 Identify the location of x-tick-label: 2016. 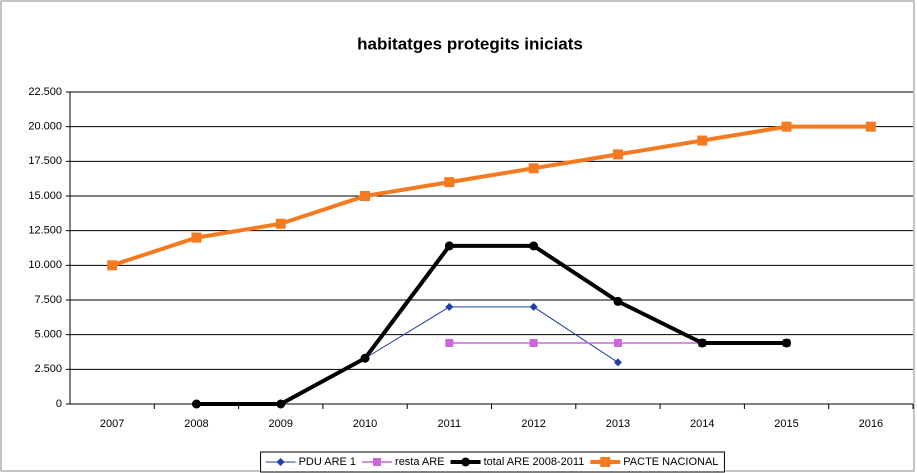
(871, 424).